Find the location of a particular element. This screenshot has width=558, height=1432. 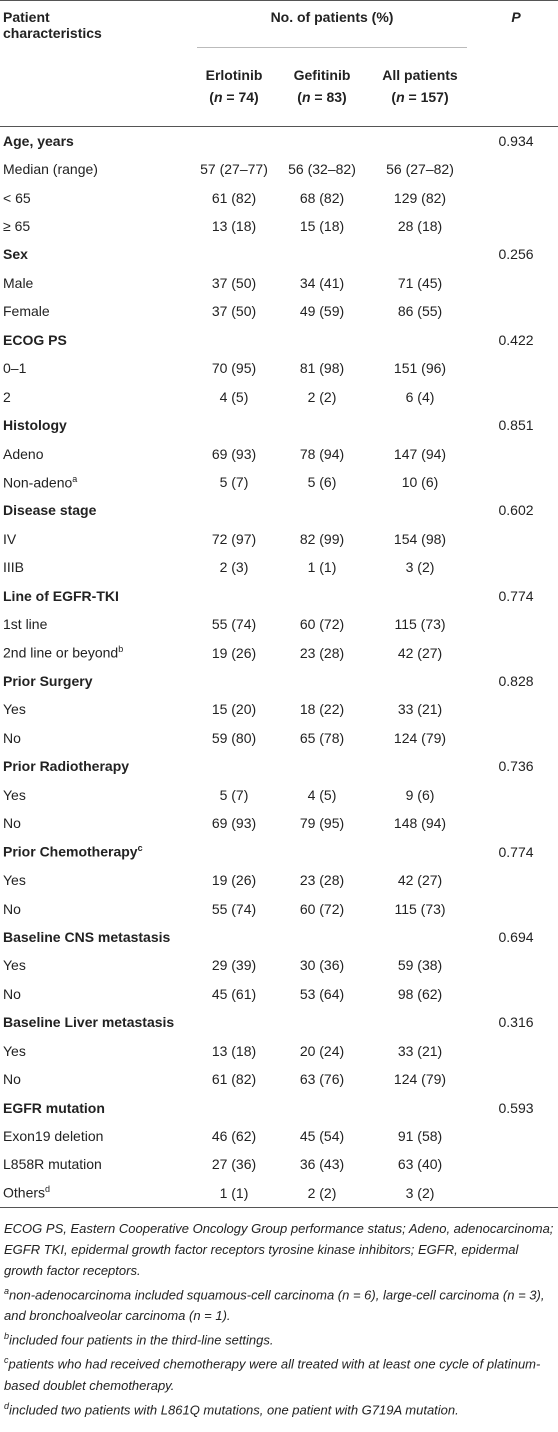

value-cell: 46 (62) is located at coordinates (234, 1136).